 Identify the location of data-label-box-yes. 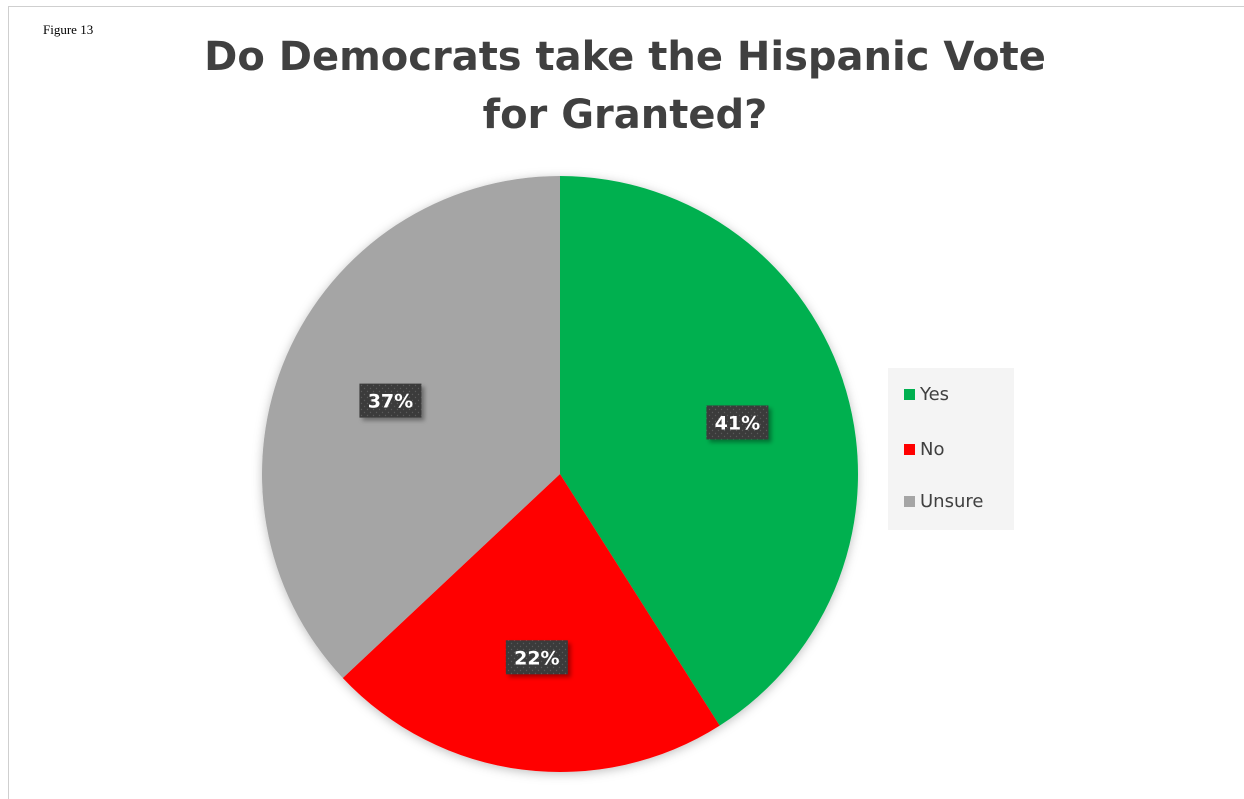
(737, 422).